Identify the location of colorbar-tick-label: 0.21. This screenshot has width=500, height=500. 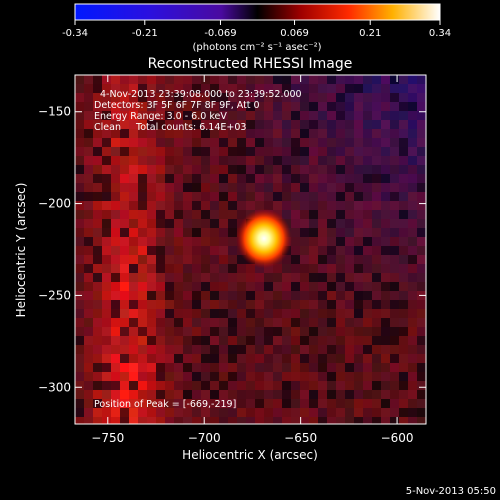
(370, 33).